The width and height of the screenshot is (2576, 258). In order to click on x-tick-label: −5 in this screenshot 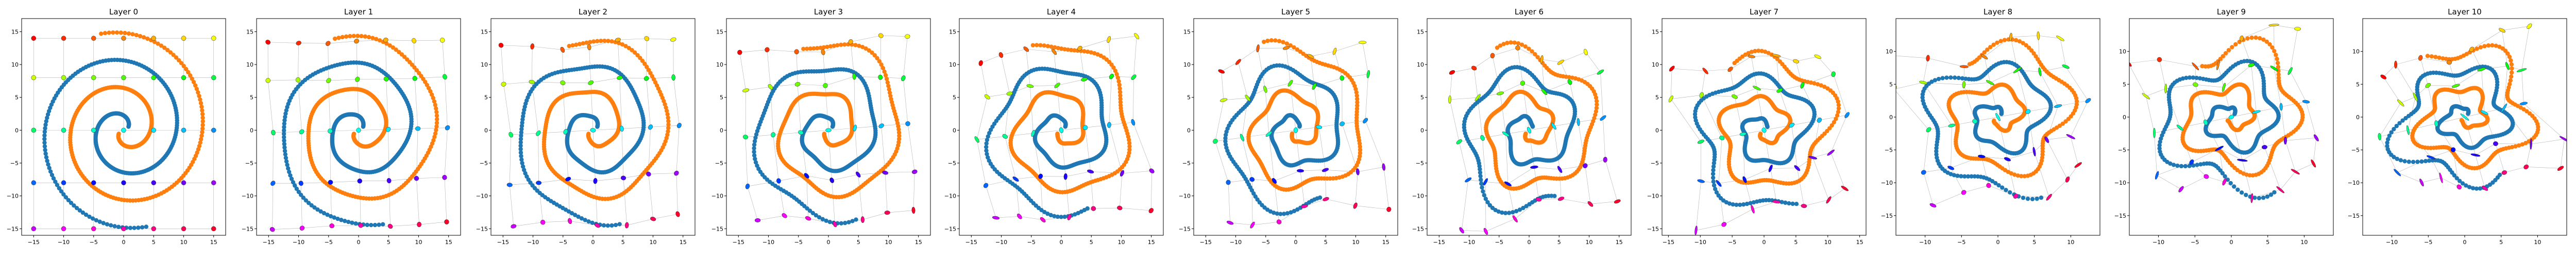, I will do `click(1031, 242)`.